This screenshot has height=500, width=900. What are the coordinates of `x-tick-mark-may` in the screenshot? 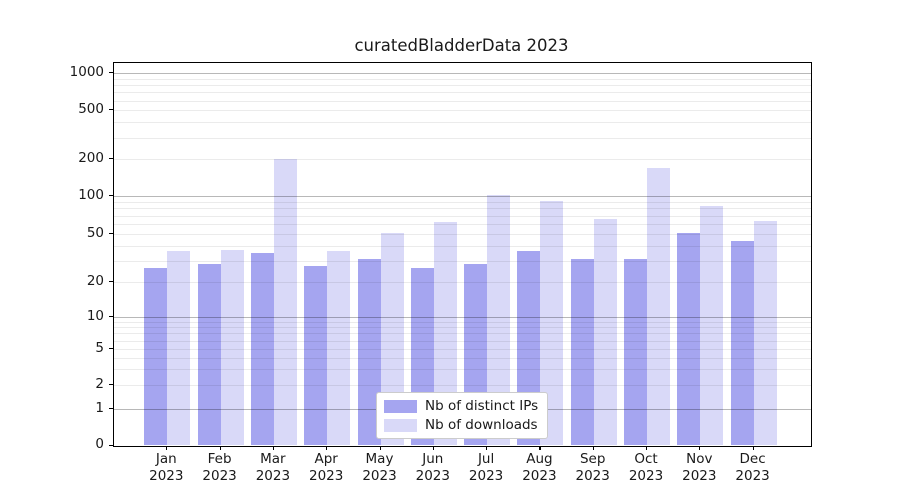 It's located at (380, 448).